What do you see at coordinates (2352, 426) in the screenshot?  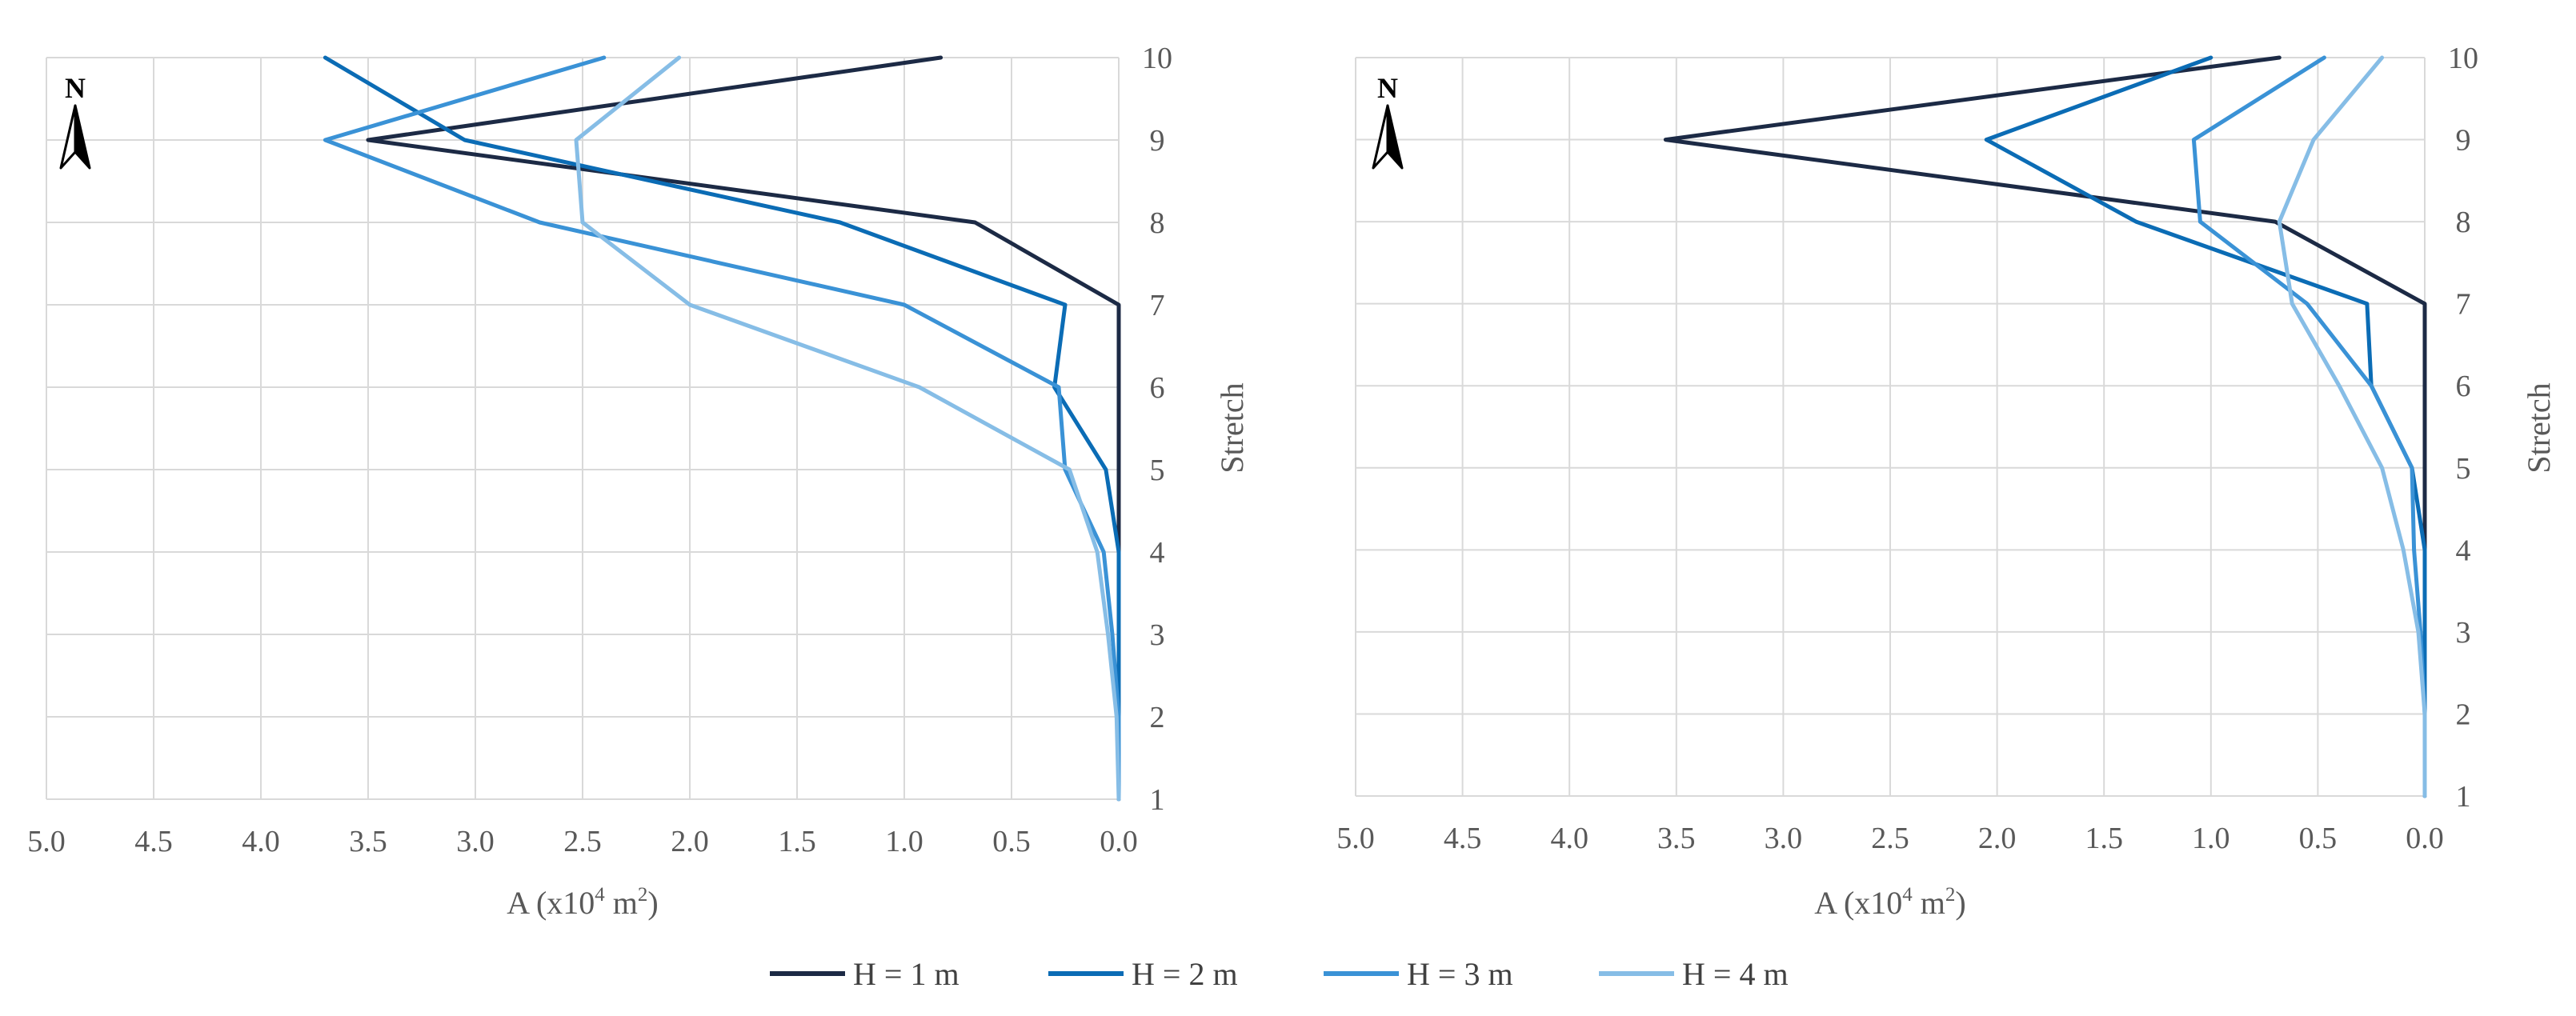 I see `series-line-h-4-m` at bounding box center [2352, 426].